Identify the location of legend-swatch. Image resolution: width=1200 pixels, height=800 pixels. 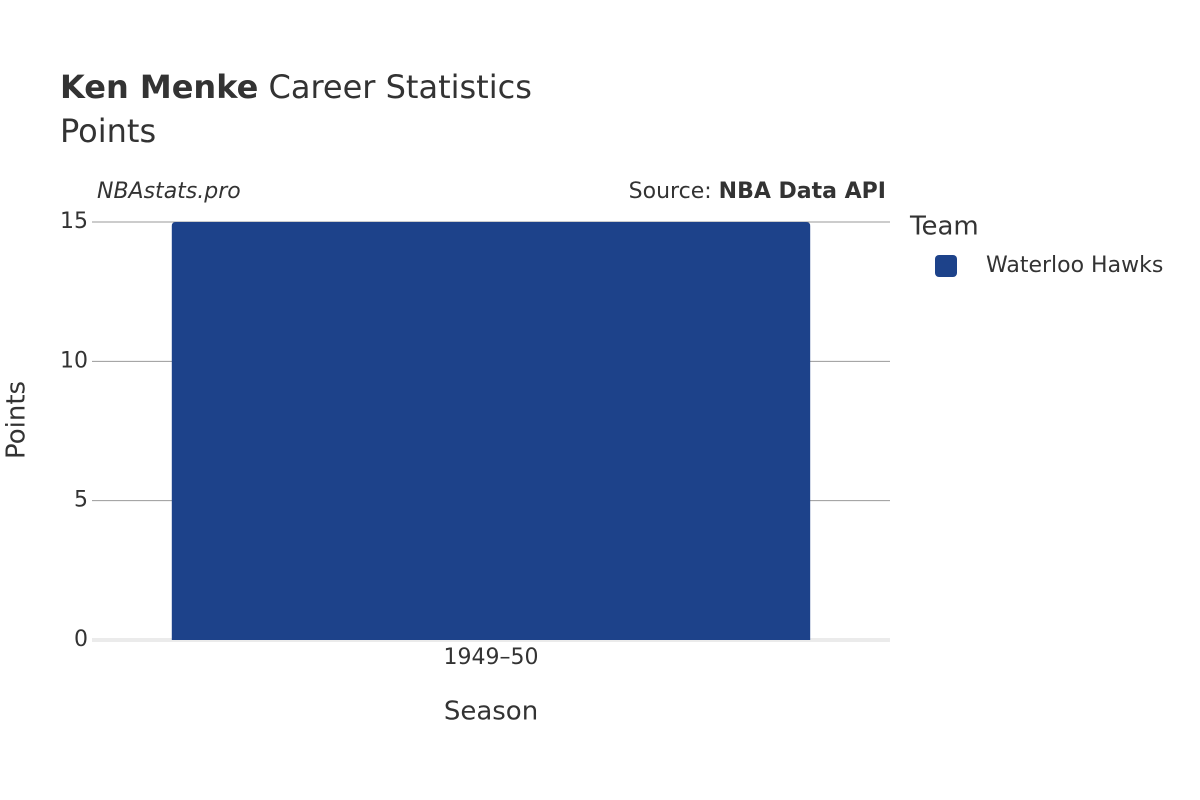
(946, 266).